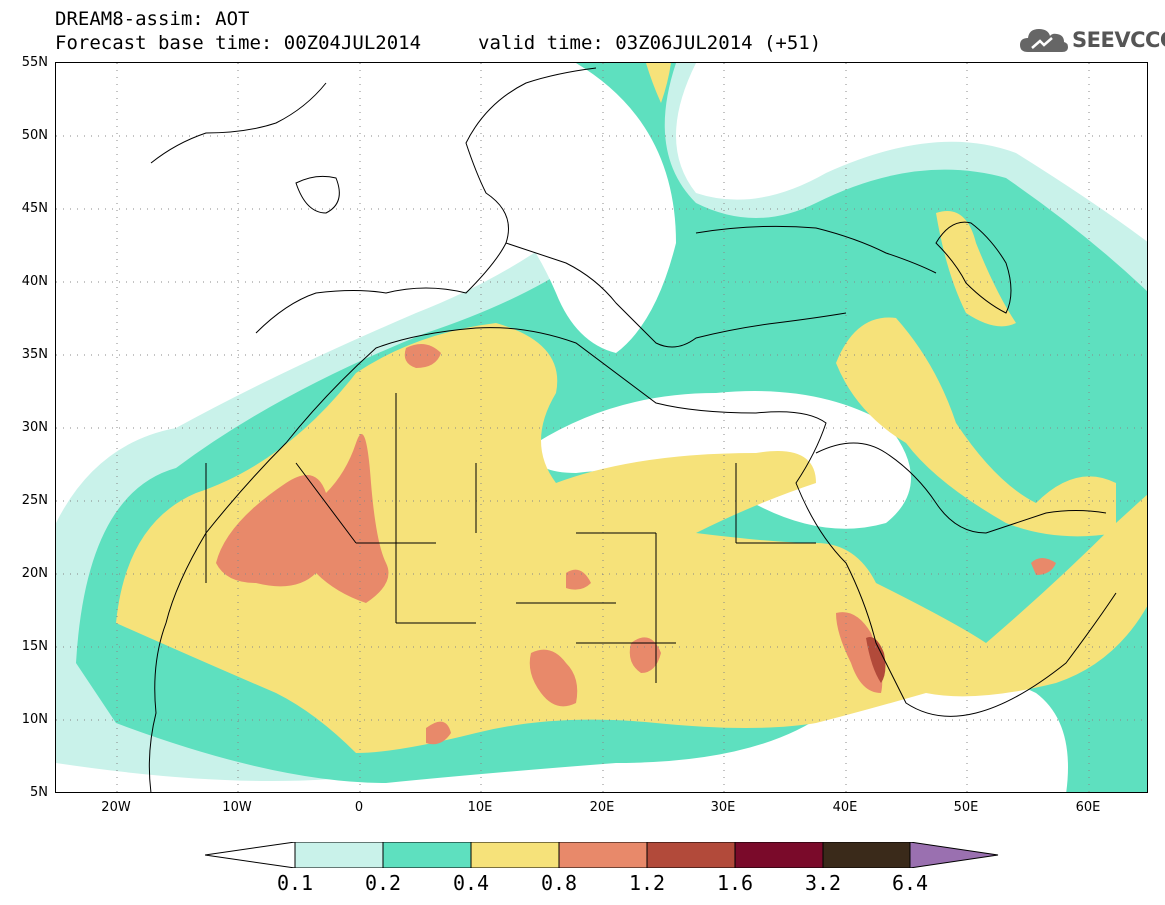 This screenshot has width=1165, height=905. I want to click on colorbar-label: 1.6, so click(735, 883).